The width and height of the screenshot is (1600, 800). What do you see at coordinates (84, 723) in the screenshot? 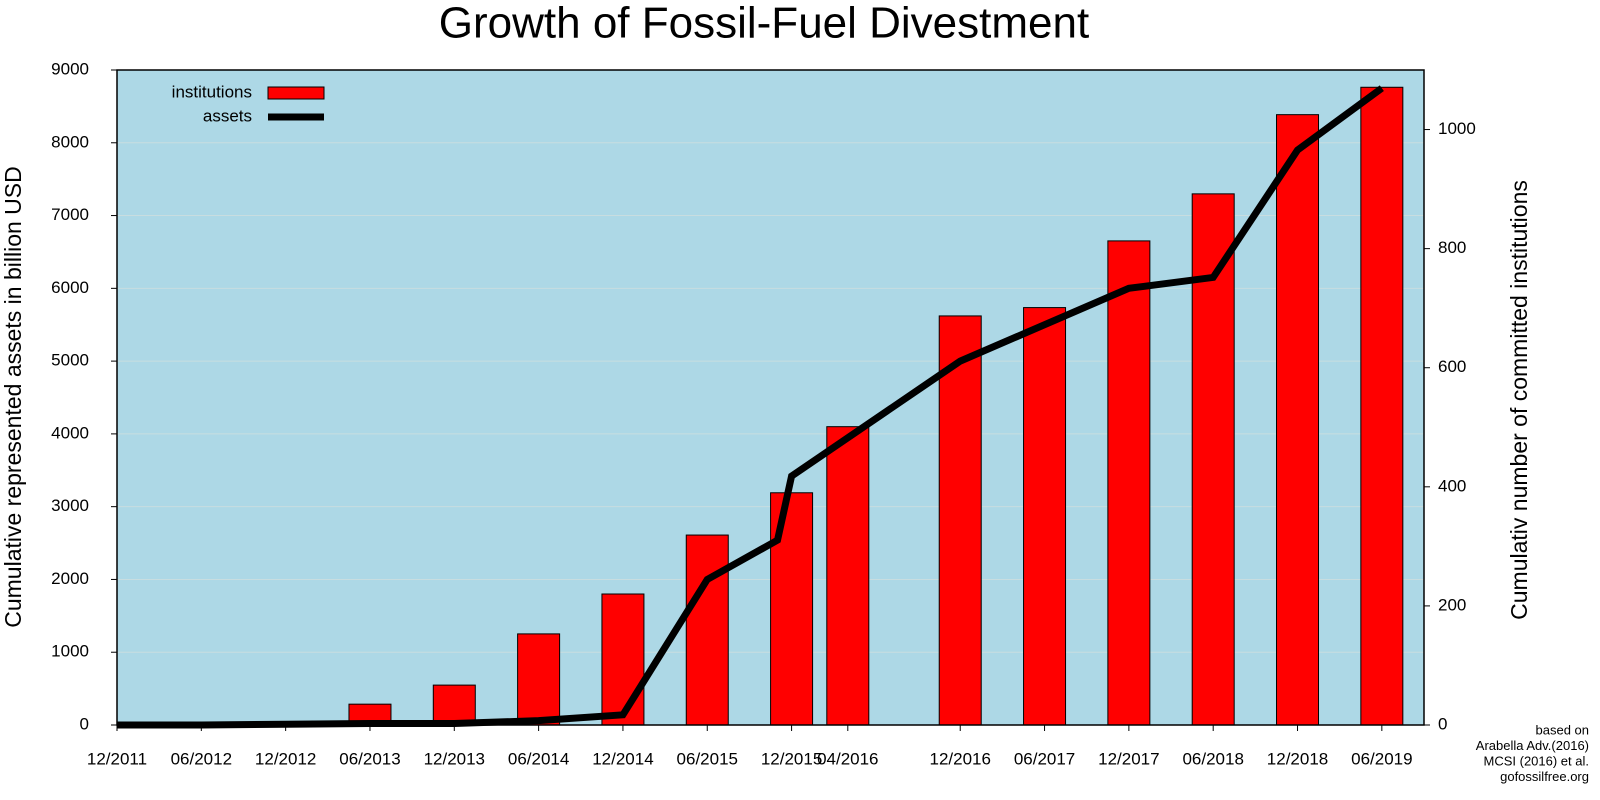
I see `y-tick-label: 0` at bounding box center [84, 723].